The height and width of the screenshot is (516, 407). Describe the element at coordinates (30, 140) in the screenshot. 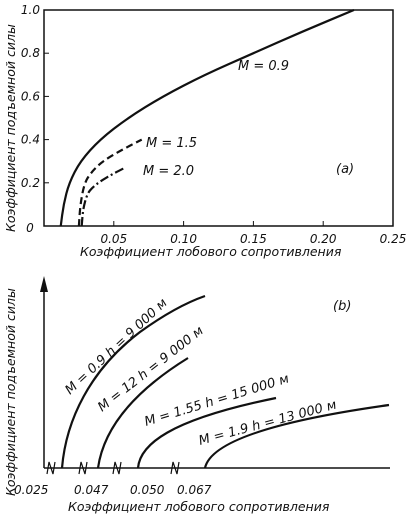

I see `chart-a-y-tick-label: 0.4` at that location.